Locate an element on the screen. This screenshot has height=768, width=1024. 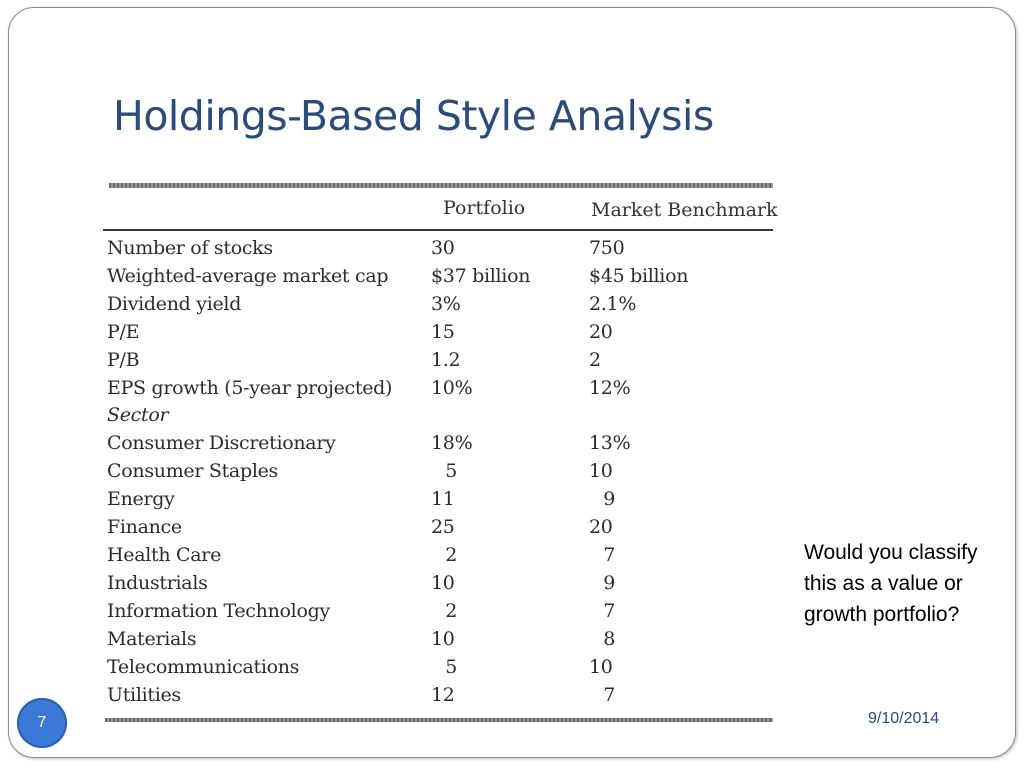
row-label: Dividend yield is located at coordinates (174, 304).